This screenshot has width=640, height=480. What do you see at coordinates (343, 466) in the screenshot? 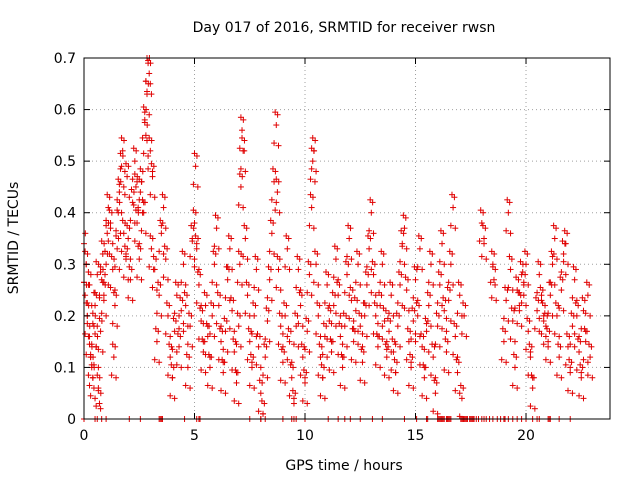
I see `x-axis-label: GPS time / hours` at bounding box center [343, 466].